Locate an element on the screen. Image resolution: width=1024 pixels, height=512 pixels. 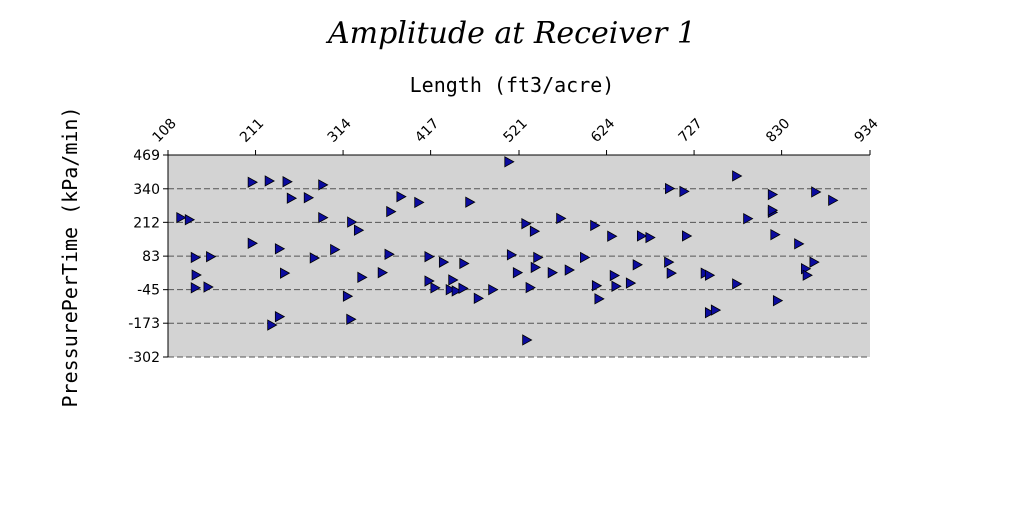
y-tick-label: 83 is located at coordinates (151, 257).